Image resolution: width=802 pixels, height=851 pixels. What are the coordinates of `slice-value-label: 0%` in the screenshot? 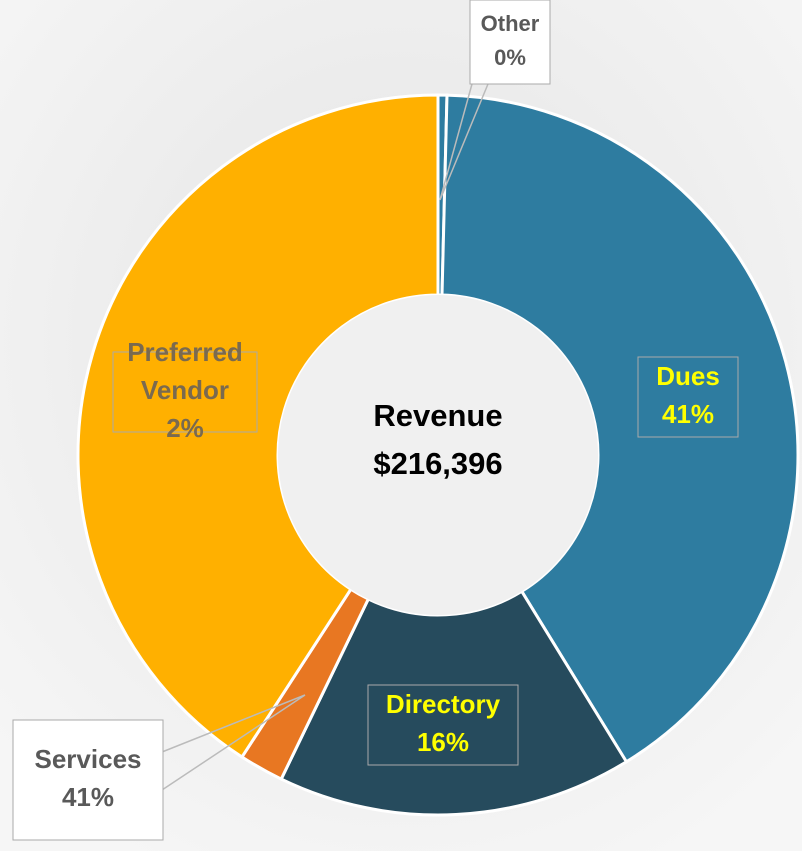 It's located at (510, 57).